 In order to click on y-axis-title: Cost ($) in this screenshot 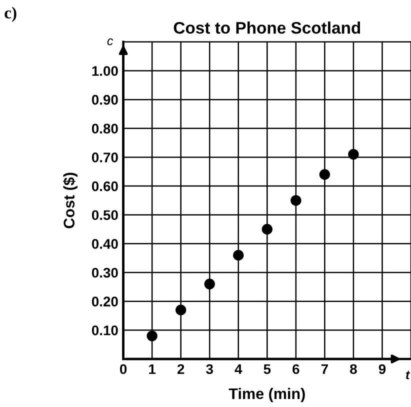, I will do `click(70, 200)`.